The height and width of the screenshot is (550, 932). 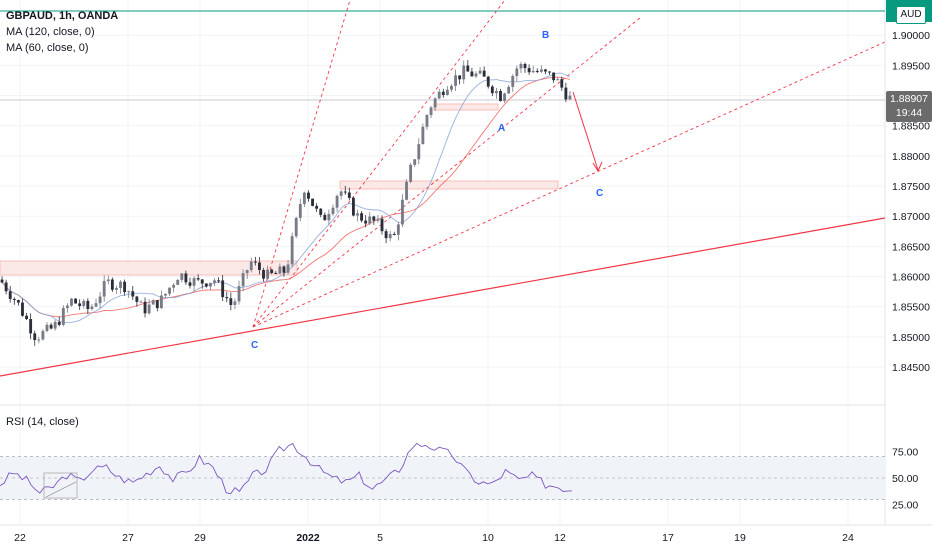 I want to click on legend-ma60: MA (60, close, 0), so click(x=47, y=48).